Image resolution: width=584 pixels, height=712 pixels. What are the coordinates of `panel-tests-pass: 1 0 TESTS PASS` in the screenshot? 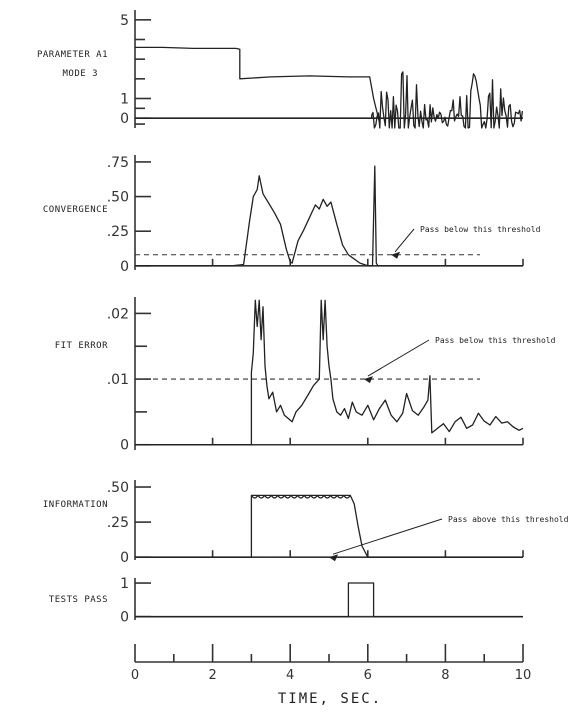 It's located at (286, 601).